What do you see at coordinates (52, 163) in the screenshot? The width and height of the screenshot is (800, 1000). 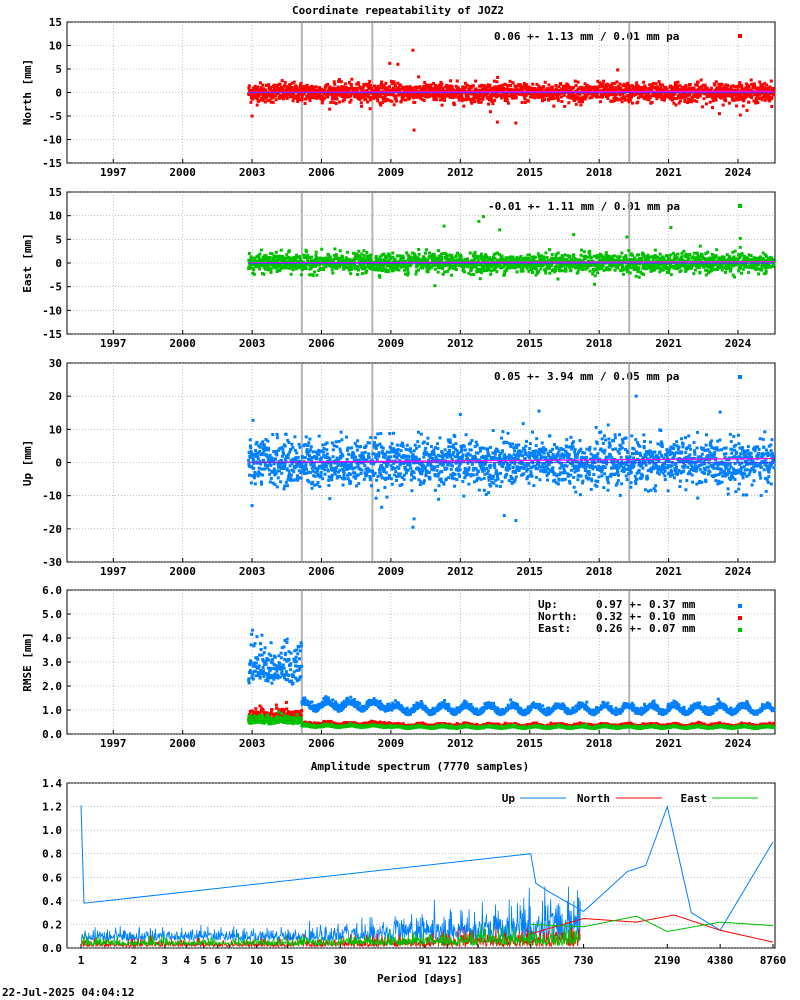 I see `y-tick-label: -15` at bounding box center [52, 163].